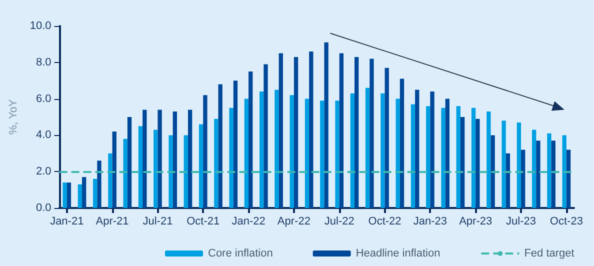 The height and width of the screenshot is (266, 594). Describe the element at coordinates (44, 135) in the screenshot. I see `y-tick-label: 4.0` at that location.